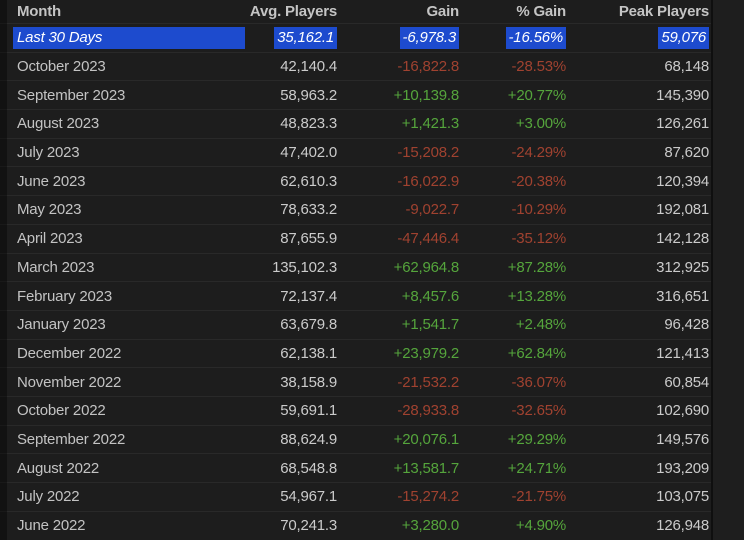 This screenshot has width=744, height=540. Describe the element at coordinates (639, 439) in the screenshot. I see `cell-peak-players: 149,576` at that location.